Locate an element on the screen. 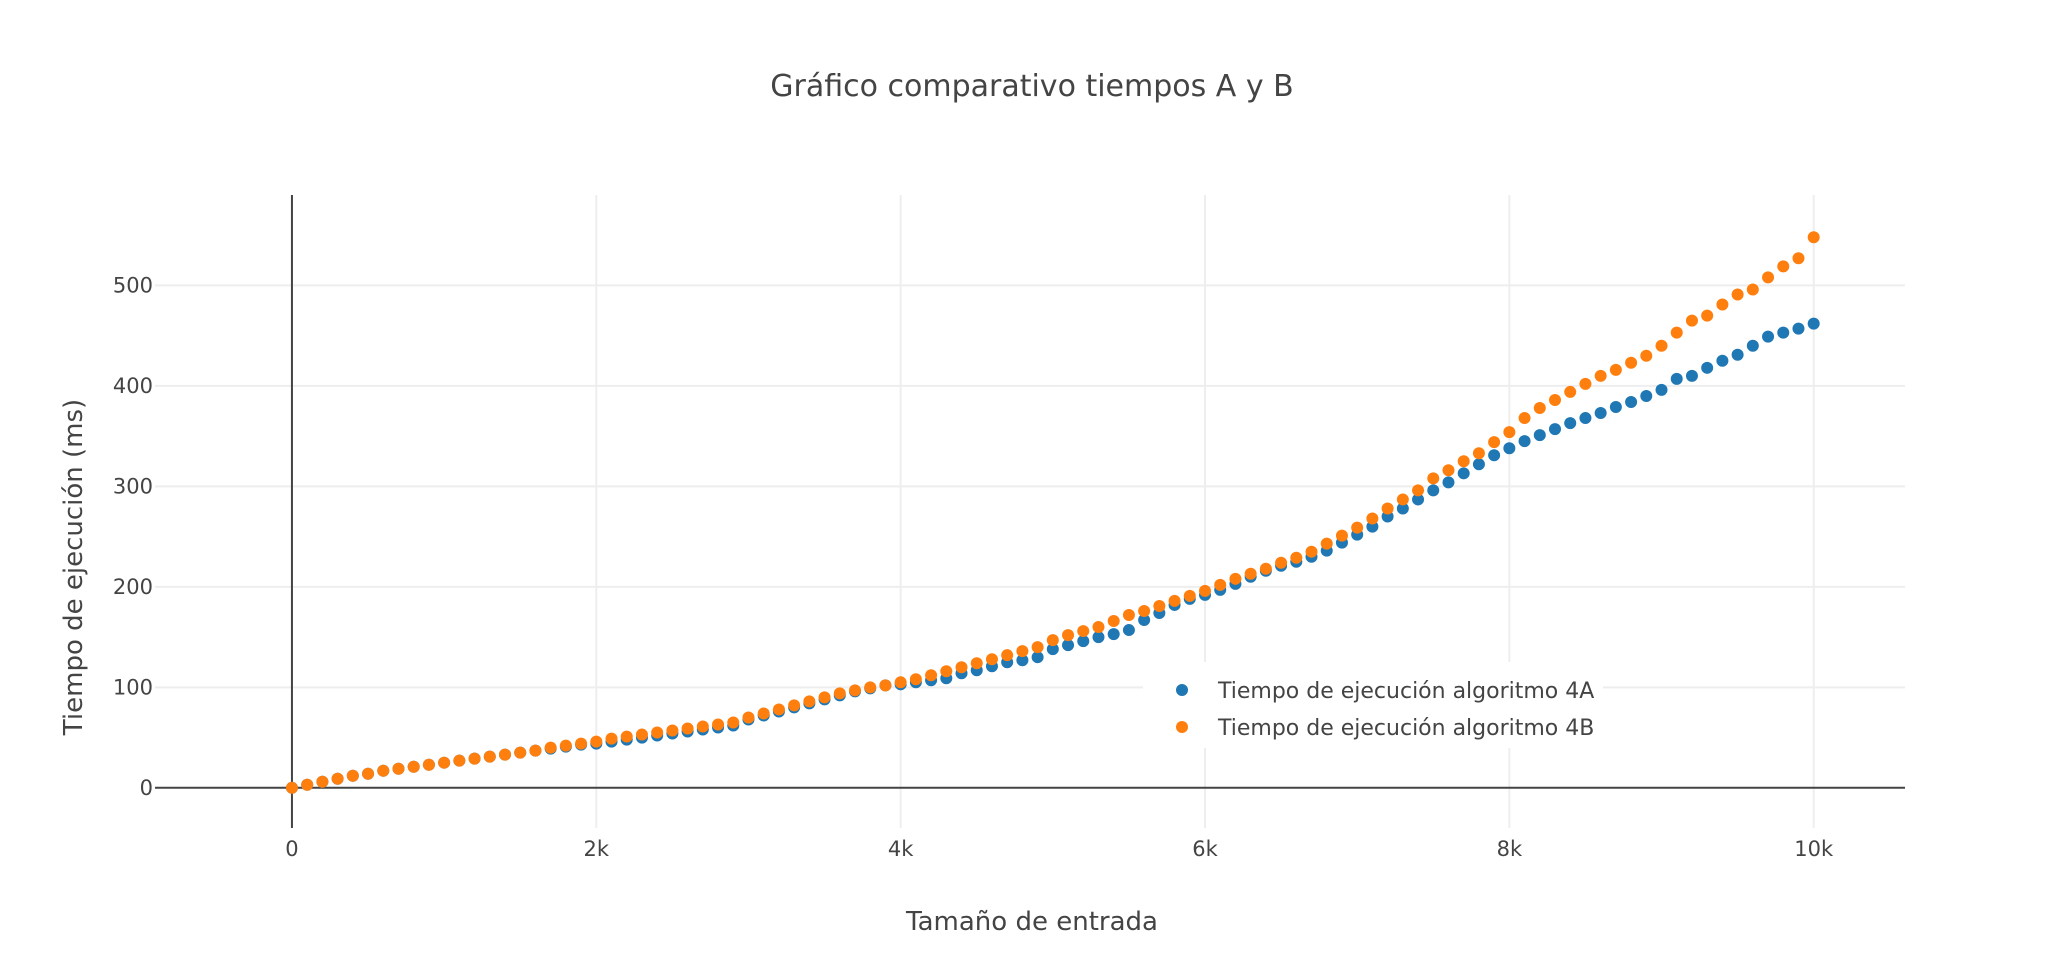 This screenshot has width=2048, height=977. y-tick-label: 500 is located at coordinates (133, 285).